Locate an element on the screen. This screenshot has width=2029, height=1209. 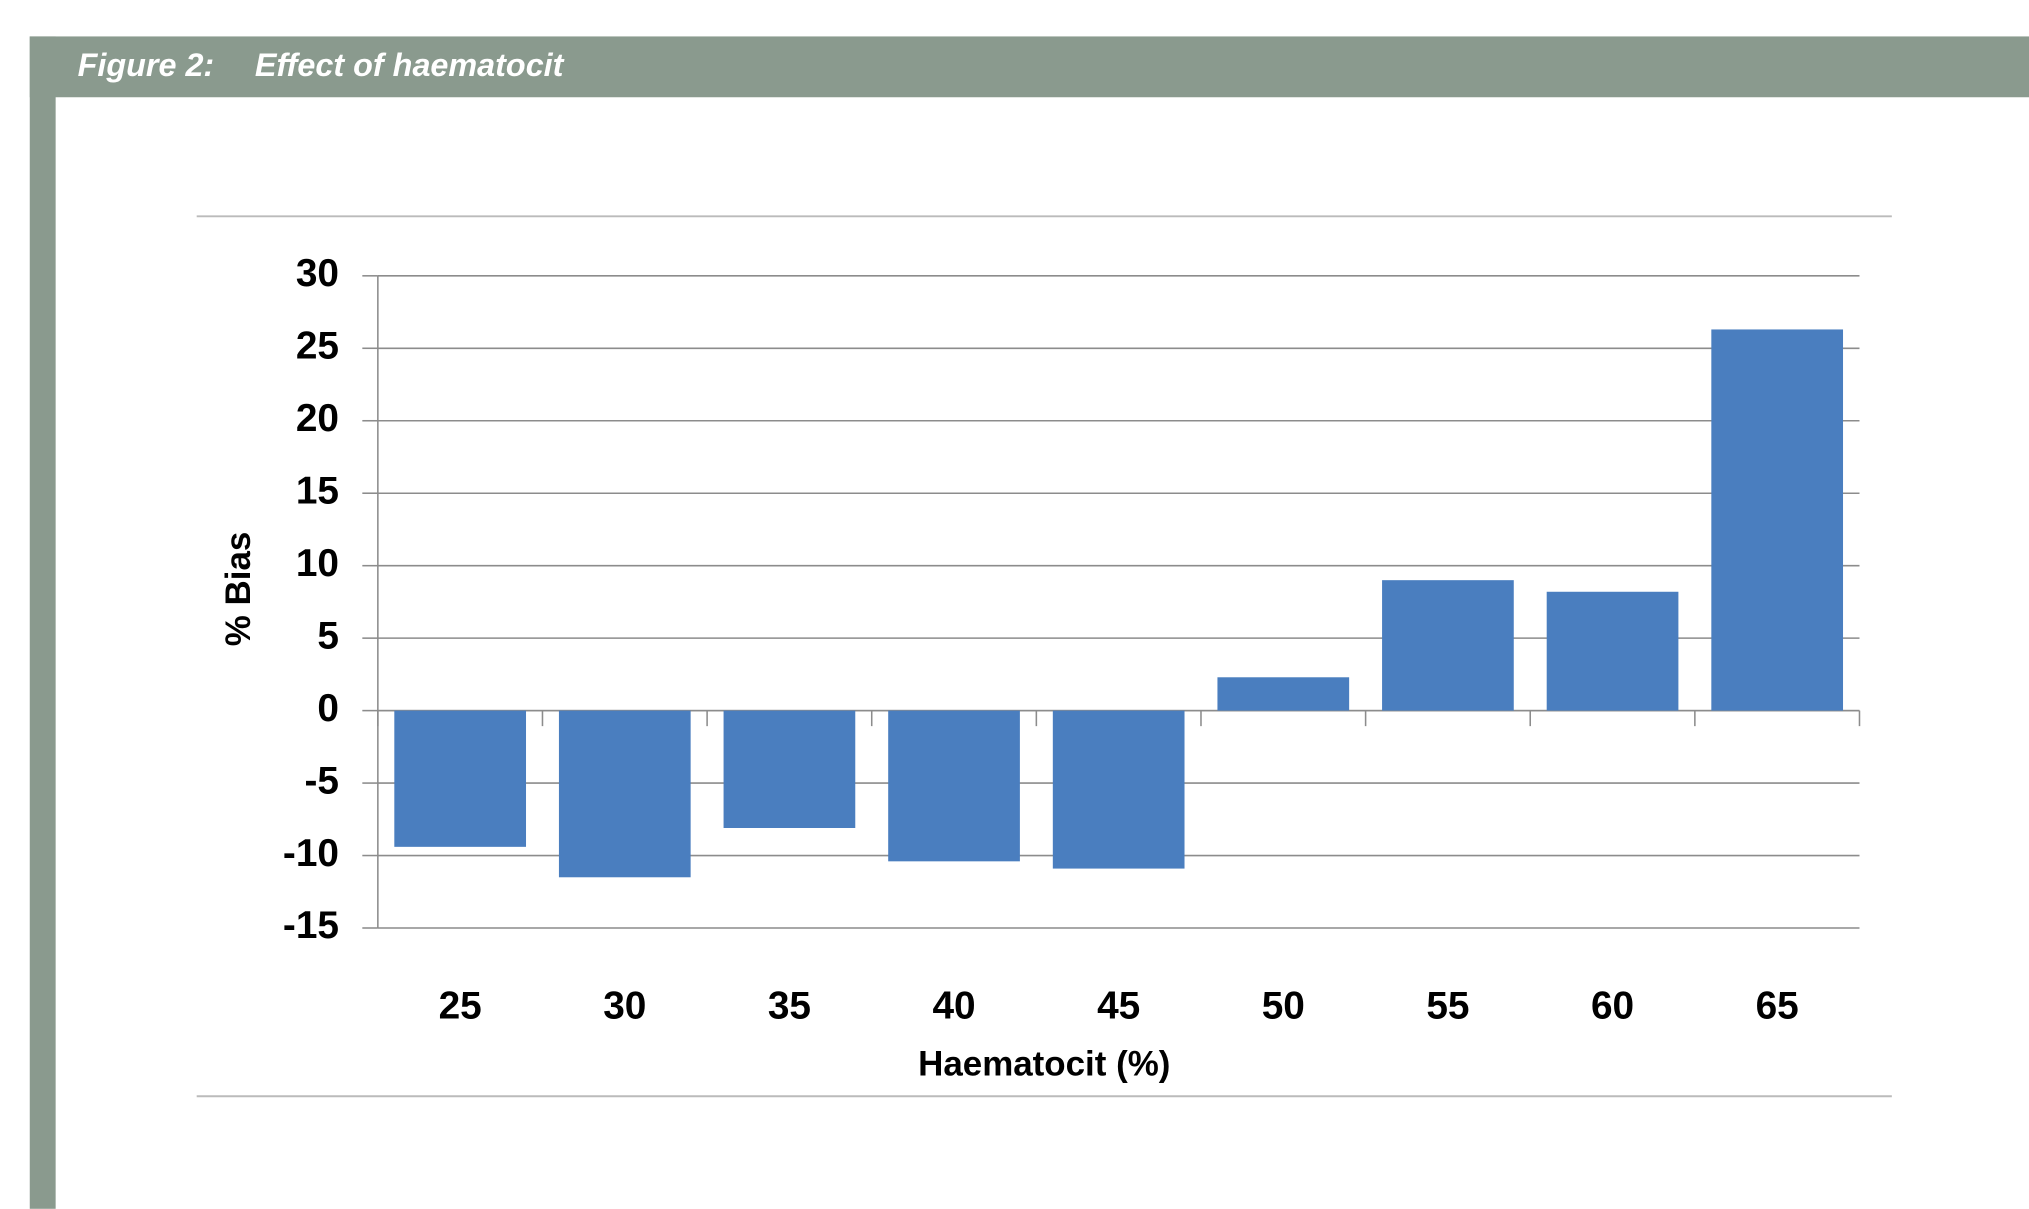
x-tick-label: 55 is located at coordinates (1447, 1005).